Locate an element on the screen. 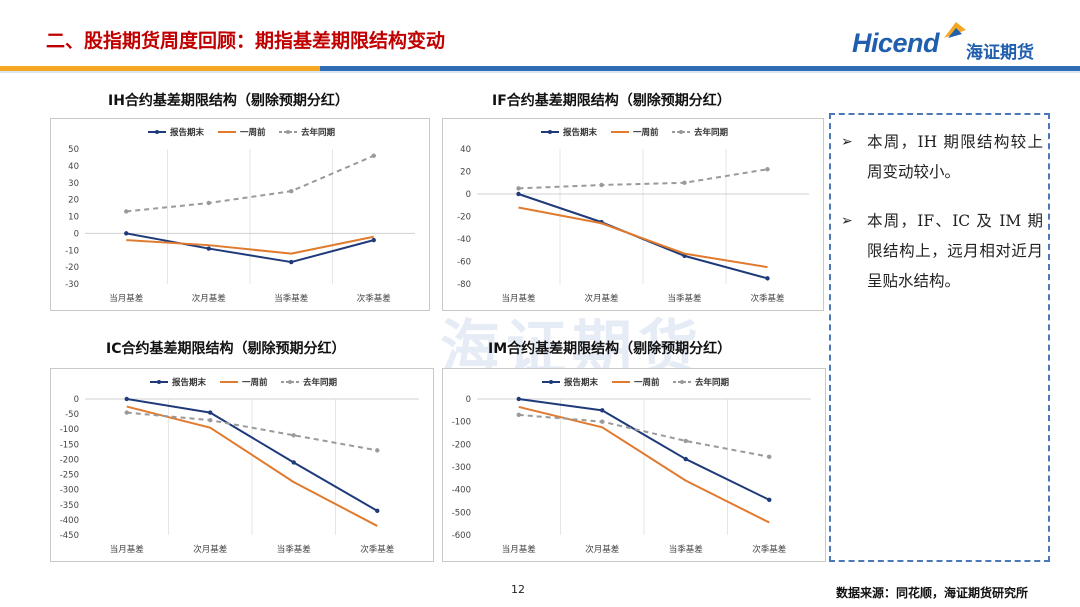 This screenshot has width=1080, height=607. y-tick-label: -40 is located at coordinates (464, 240).